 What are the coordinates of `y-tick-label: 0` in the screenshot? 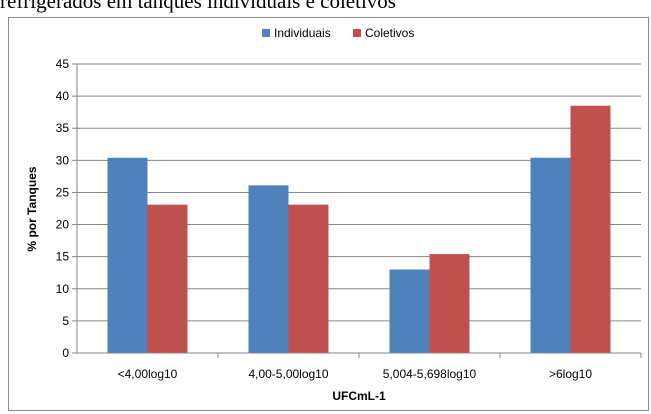 It's located at (65, 353).